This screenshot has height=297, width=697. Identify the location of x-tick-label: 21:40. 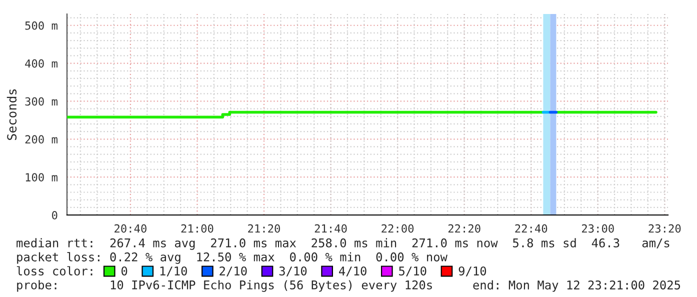
(330, 228).